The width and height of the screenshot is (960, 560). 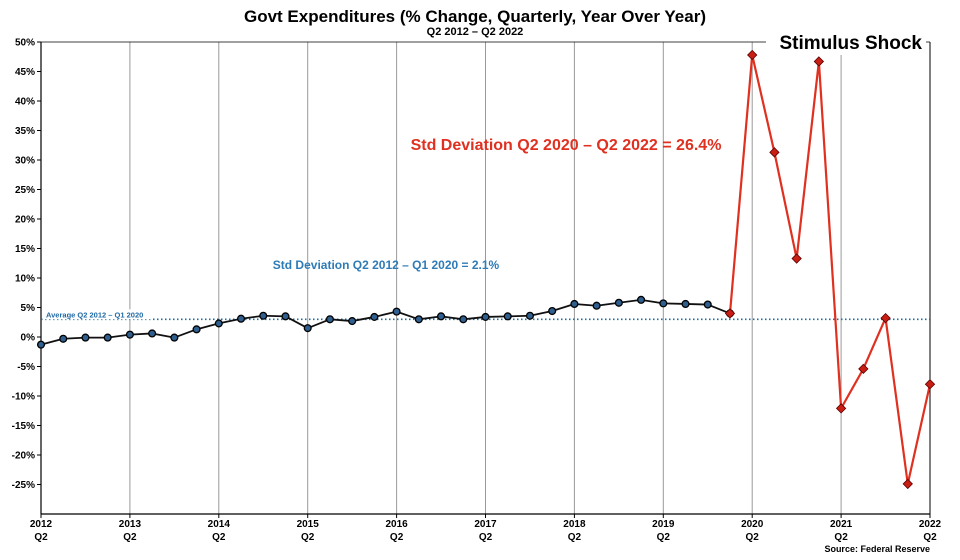 I want to click on x-tick-year-label: 2013, so click(x=130, y=524).